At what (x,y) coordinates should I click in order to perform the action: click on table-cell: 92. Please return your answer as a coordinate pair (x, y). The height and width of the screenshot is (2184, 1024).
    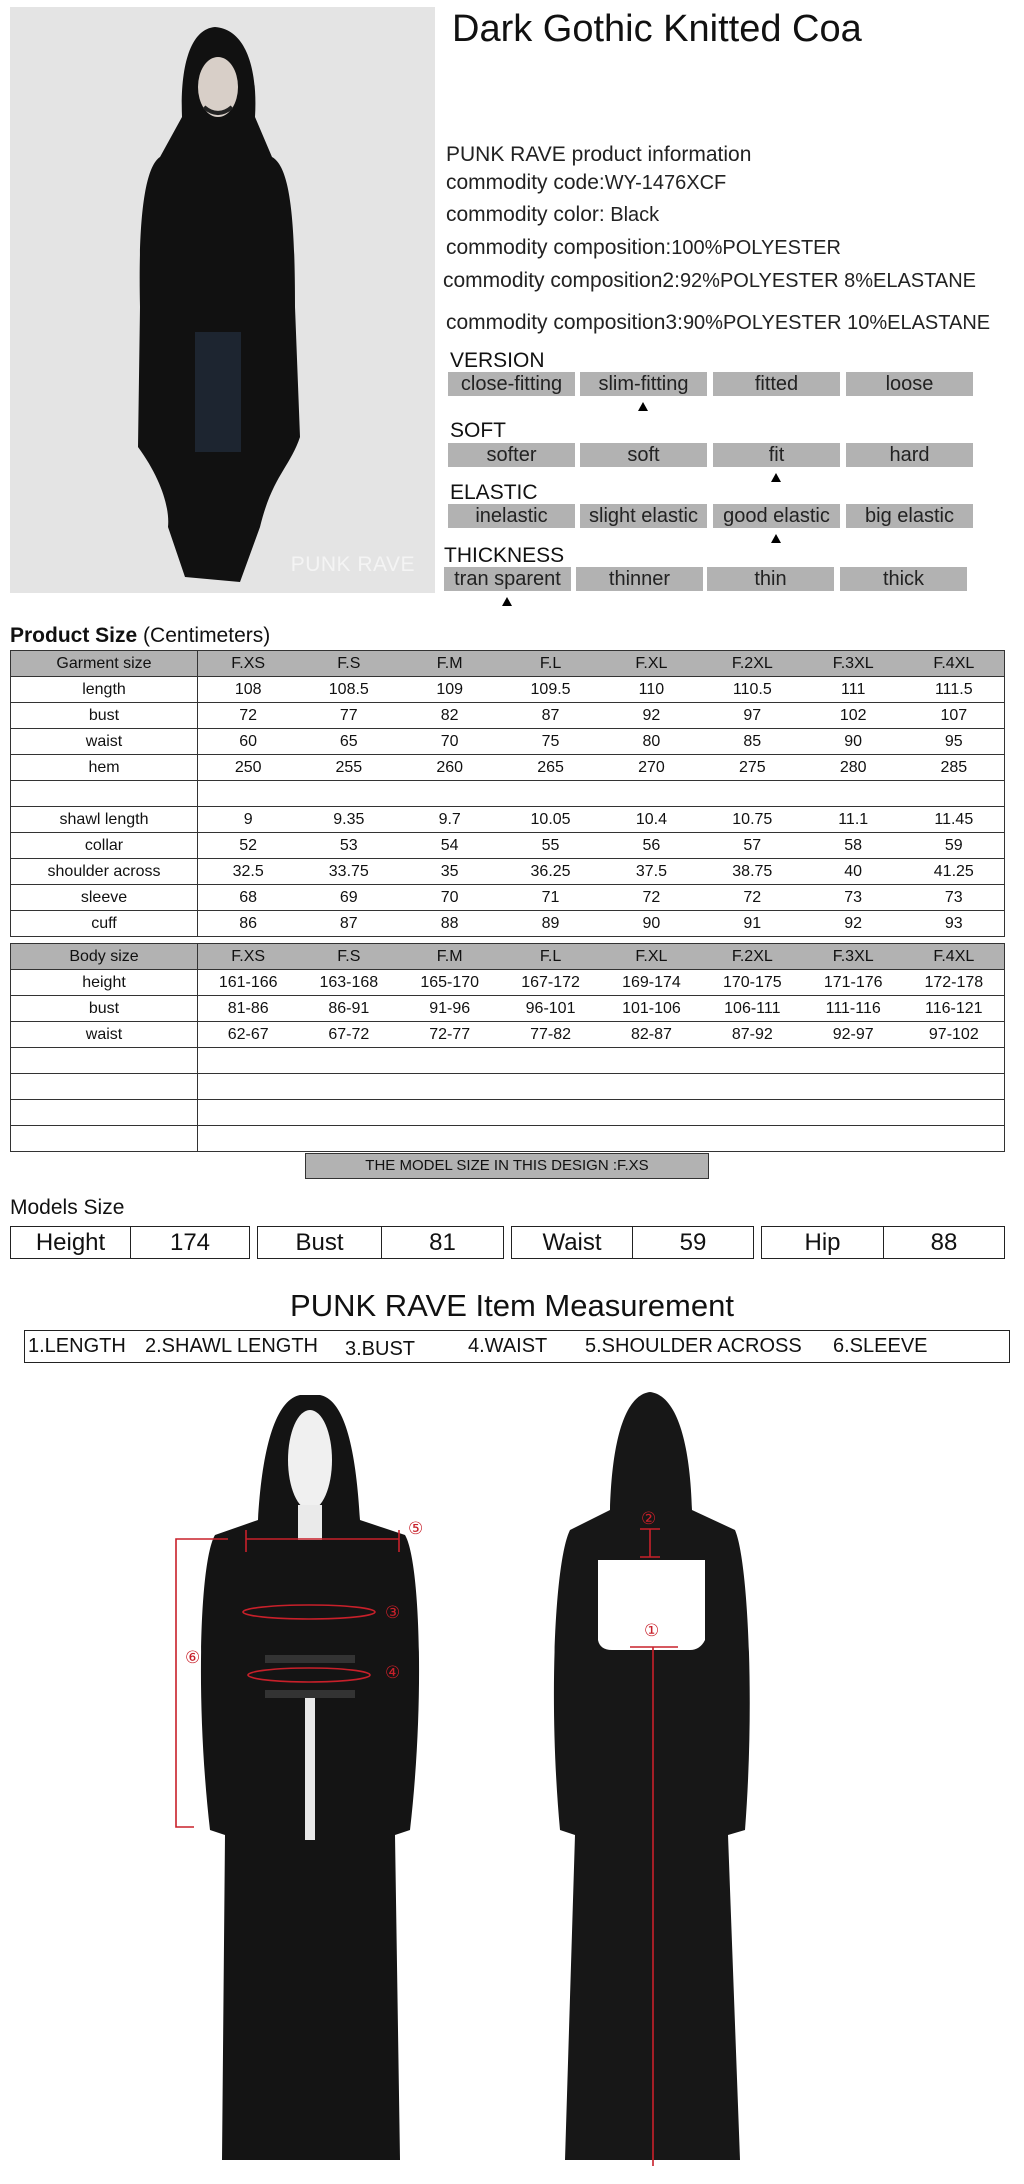
    Looking at the image, I should click on (853, 923).